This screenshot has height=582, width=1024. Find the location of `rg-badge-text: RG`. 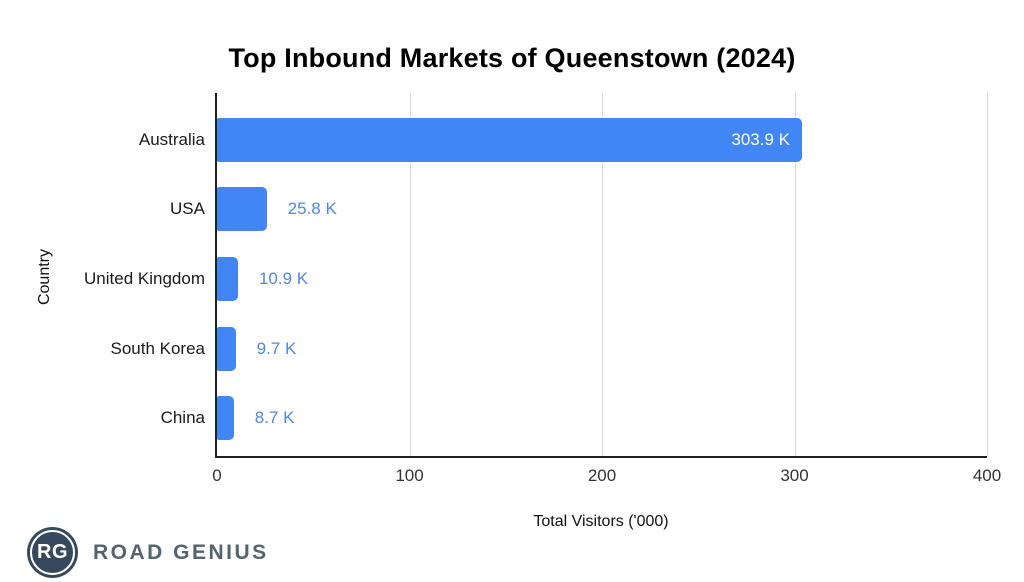

rg-badge-text: RG is located at coordinates (52, 552).